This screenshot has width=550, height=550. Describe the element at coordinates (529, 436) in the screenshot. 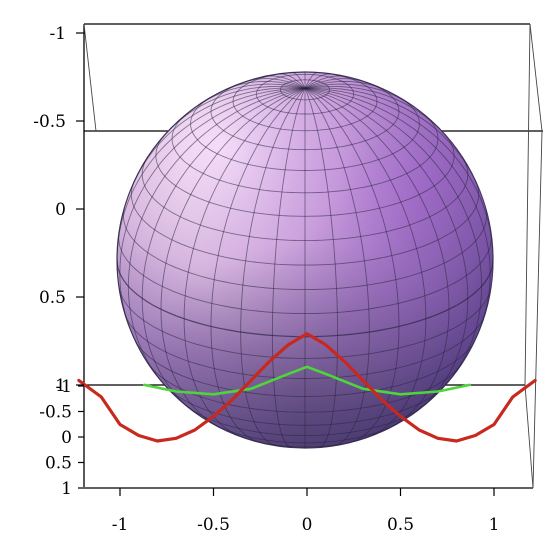

I see `frame-edge-right-bottom` at that location.